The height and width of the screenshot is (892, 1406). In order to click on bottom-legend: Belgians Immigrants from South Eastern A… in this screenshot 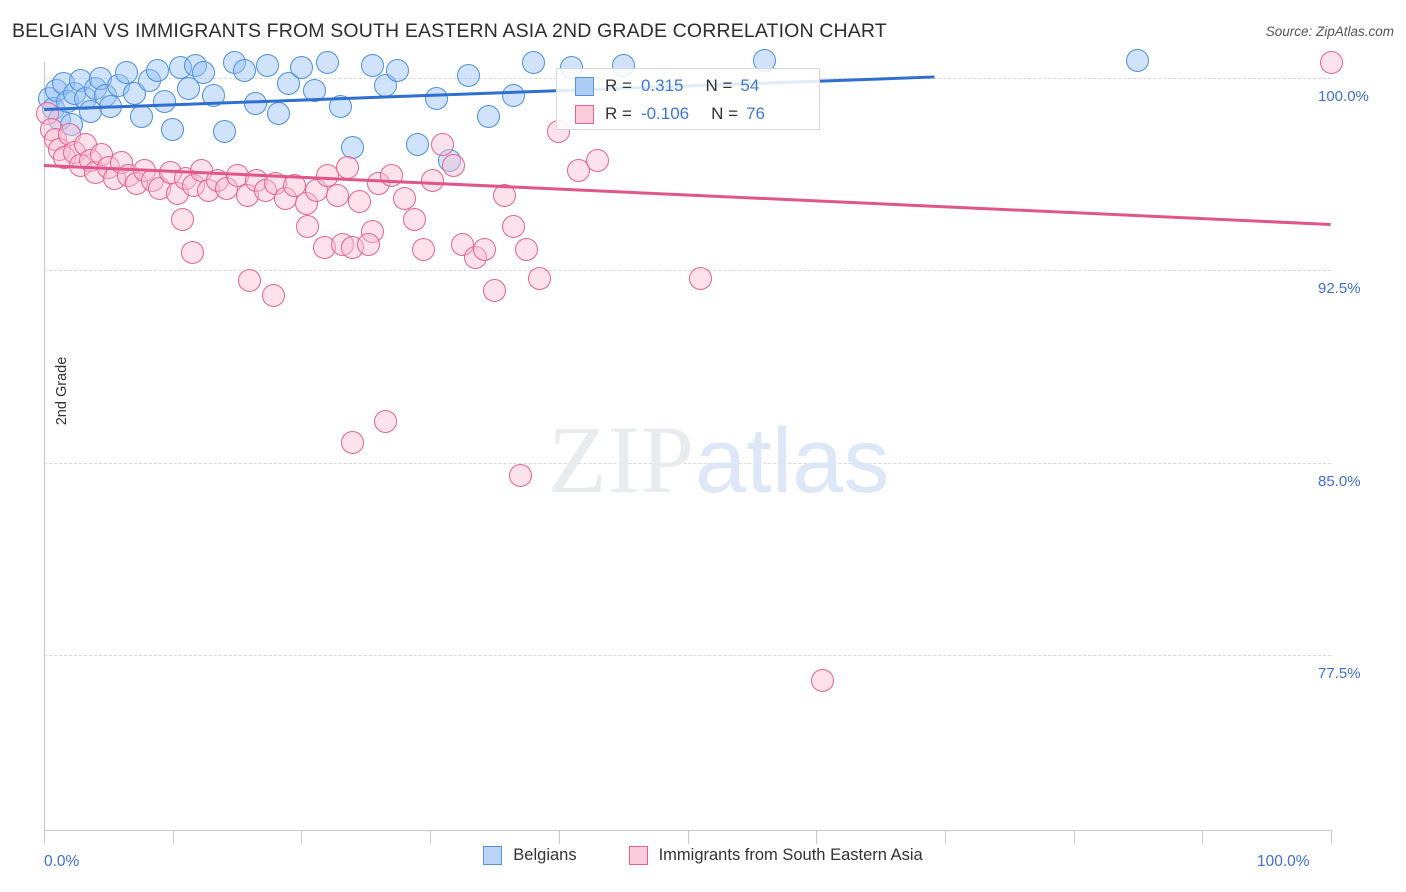, I will do `click(703, 855)`.